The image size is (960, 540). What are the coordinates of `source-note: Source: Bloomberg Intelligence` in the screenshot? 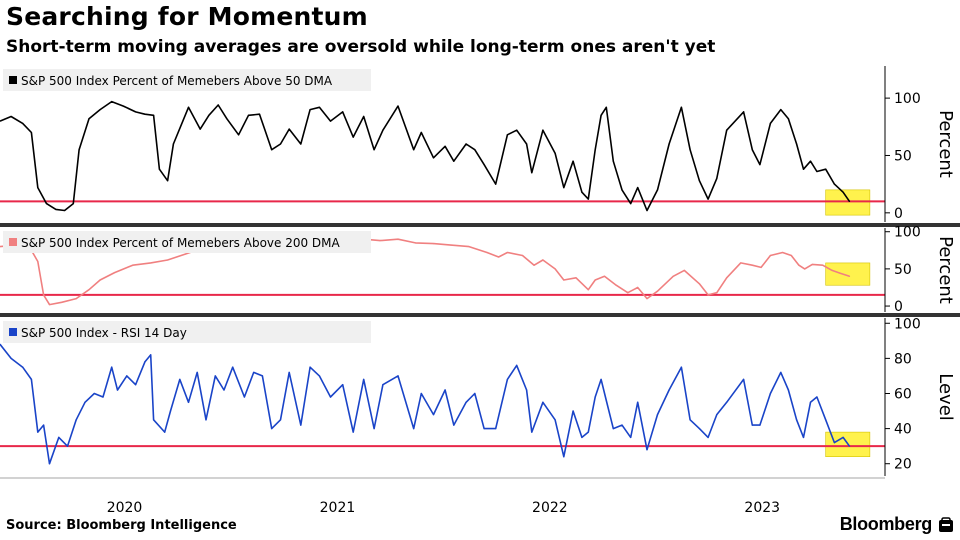 It's located at (121, 525).